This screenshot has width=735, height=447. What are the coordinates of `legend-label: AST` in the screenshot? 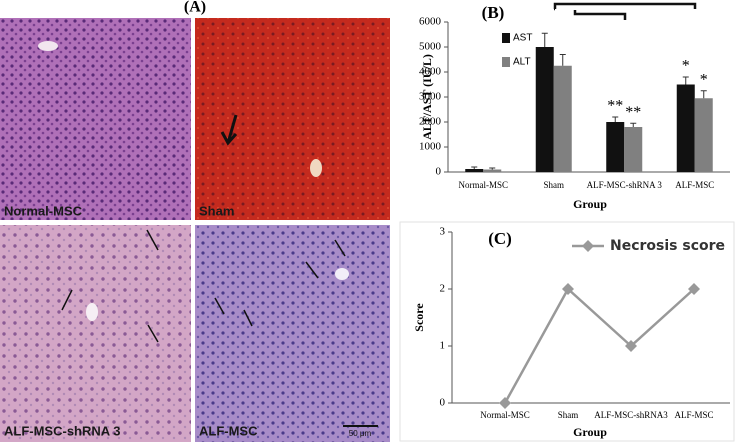 It's located at (522, 38).